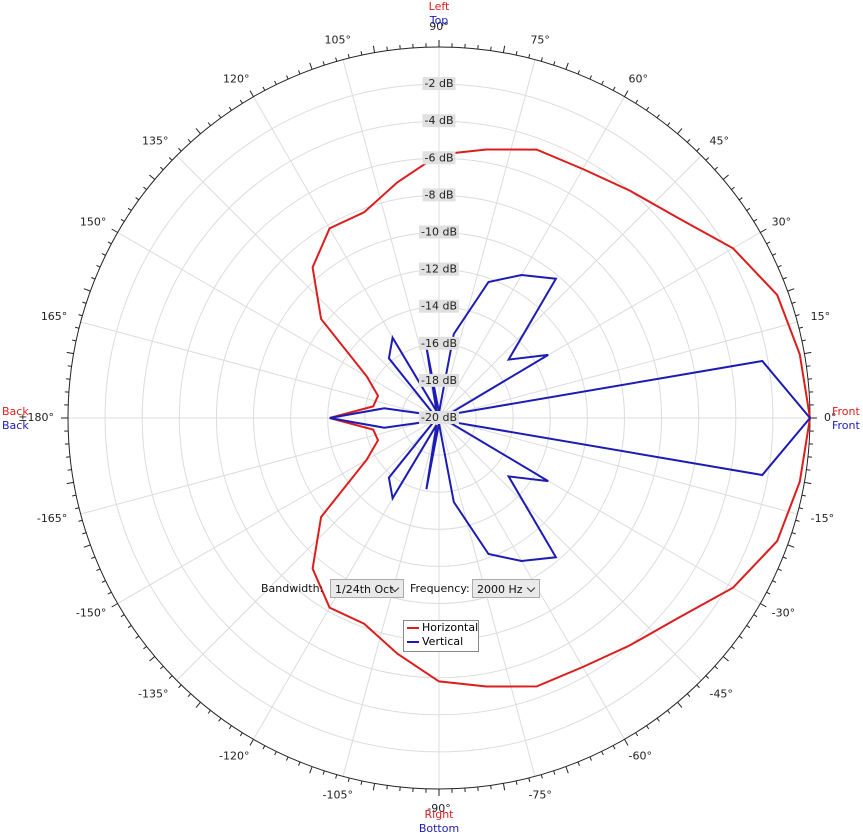 The image size is (863, 836). I want to click on angle-tick-label: 45°, so click(719, 141).